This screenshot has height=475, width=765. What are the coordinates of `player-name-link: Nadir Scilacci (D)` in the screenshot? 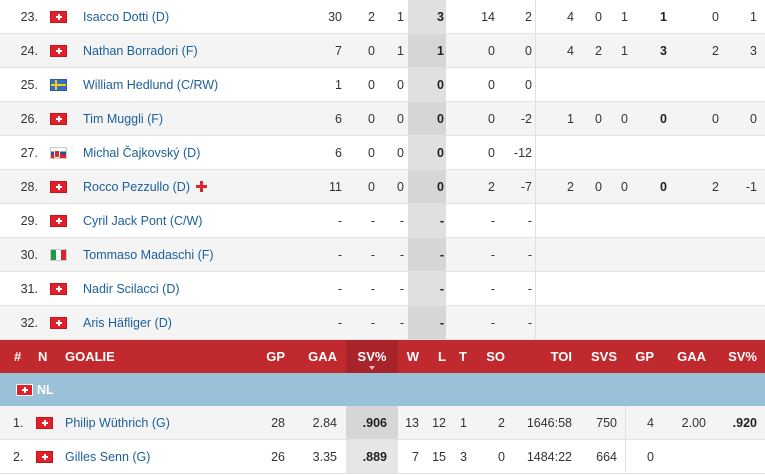 It's located at (131, 288).